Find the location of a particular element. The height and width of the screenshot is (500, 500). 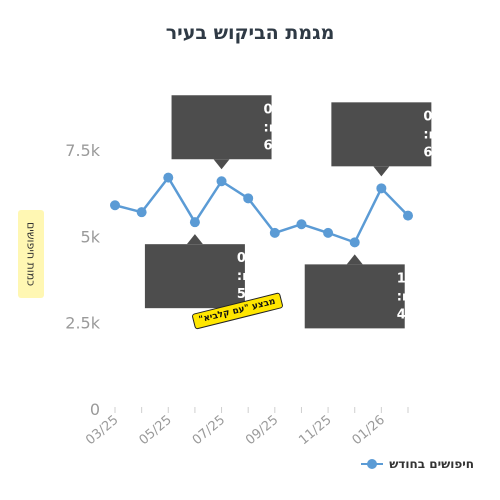

legend-marker-icon is located at coordinates (372, 464).